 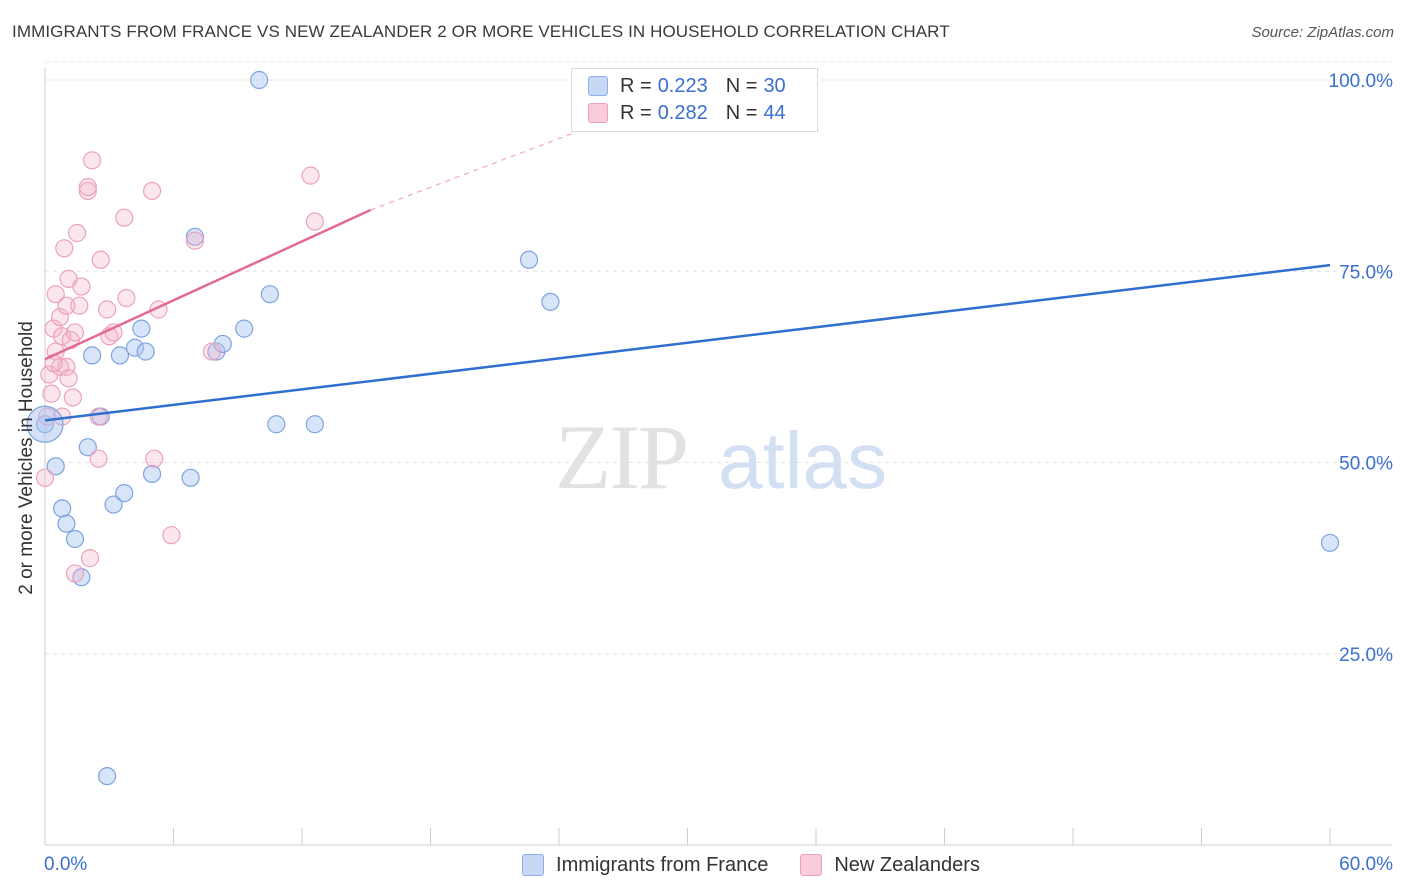 What do you see at coordinates (208, 284) in the screenshot?
I see `nz-trend-line` at bounding box center [208, 284].